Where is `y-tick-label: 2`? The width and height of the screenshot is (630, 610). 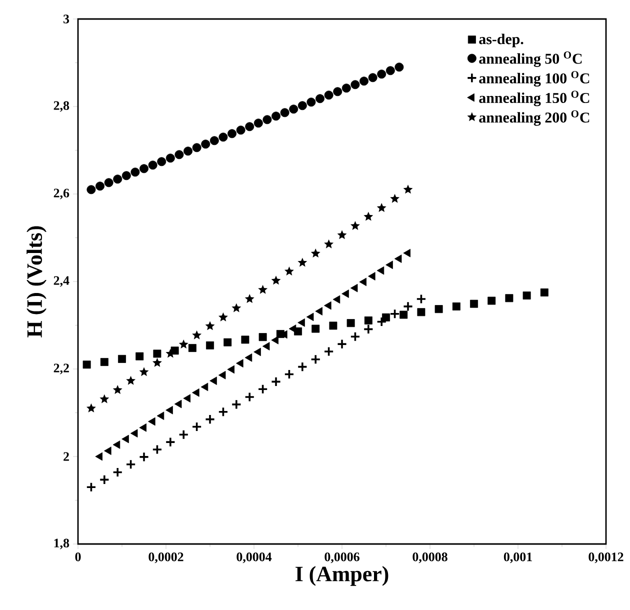 y-tick-label: 2 is located at coordinates (66, 456).